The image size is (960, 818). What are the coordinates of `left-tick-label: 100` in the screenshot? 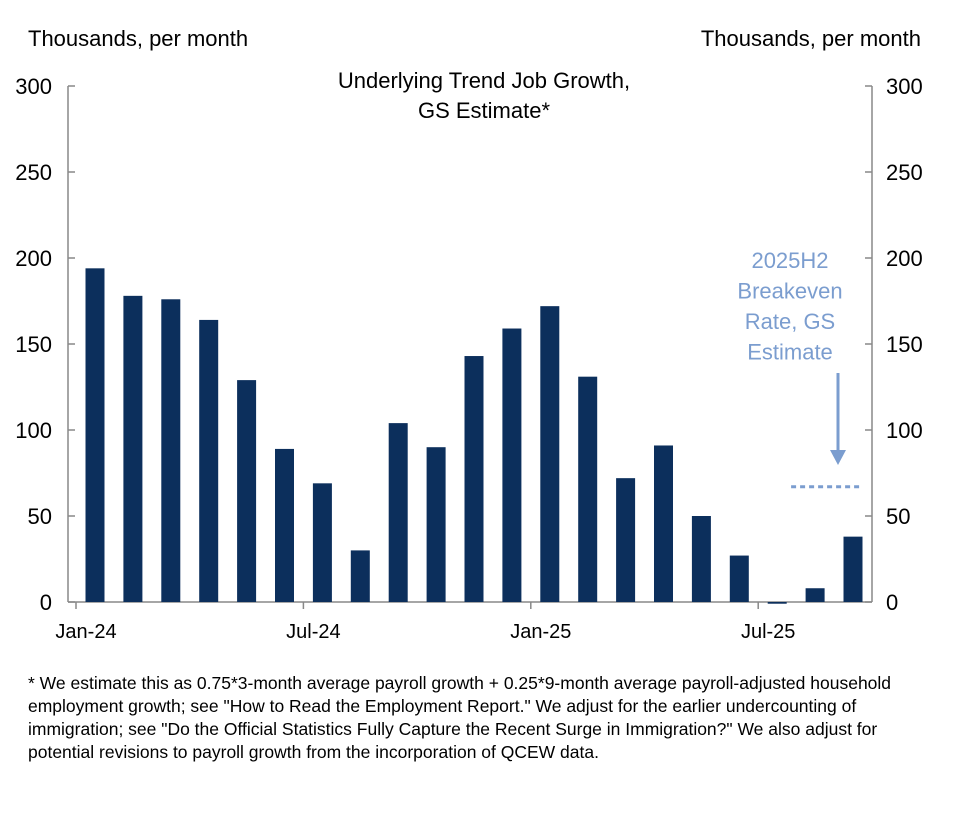 It's located at (33, 430).